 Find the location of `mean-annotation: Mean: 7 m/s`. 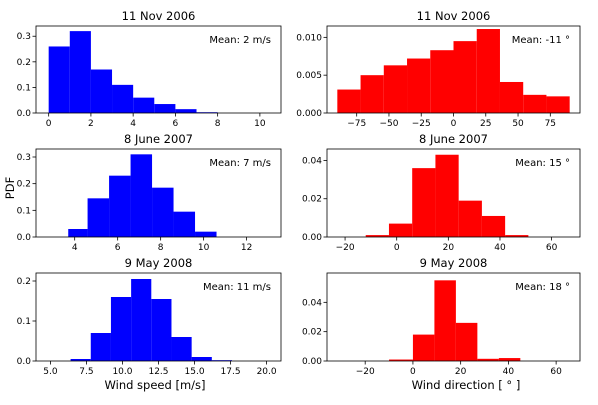

mean-annotation: Mean: 7 m/s is located at coordinates (240, 163).